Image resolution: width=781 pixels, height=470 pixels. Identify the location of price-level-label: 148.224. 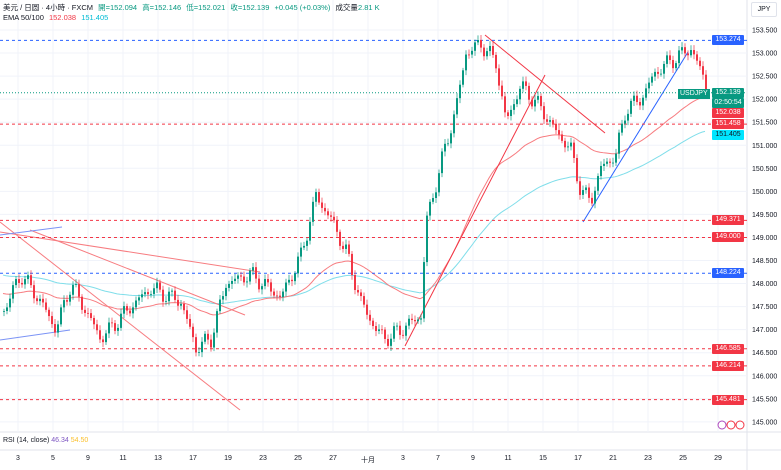
(728, 273).